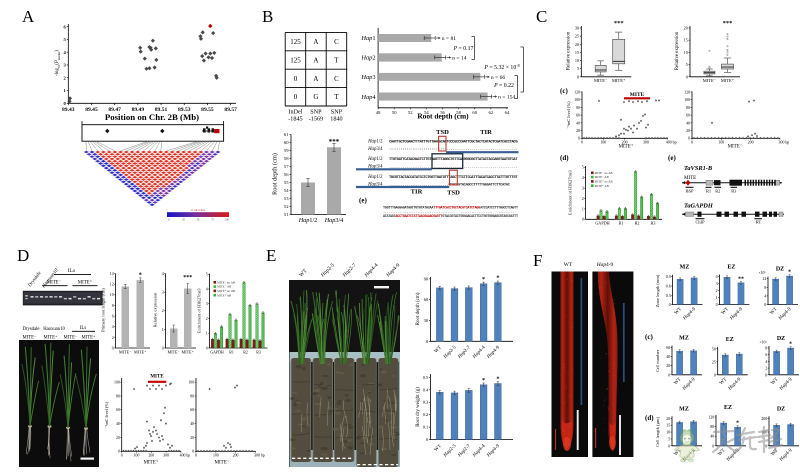 The width and height of the screenshot is (800, 473). I want to click on svg-text: 54, so click(426, 112).